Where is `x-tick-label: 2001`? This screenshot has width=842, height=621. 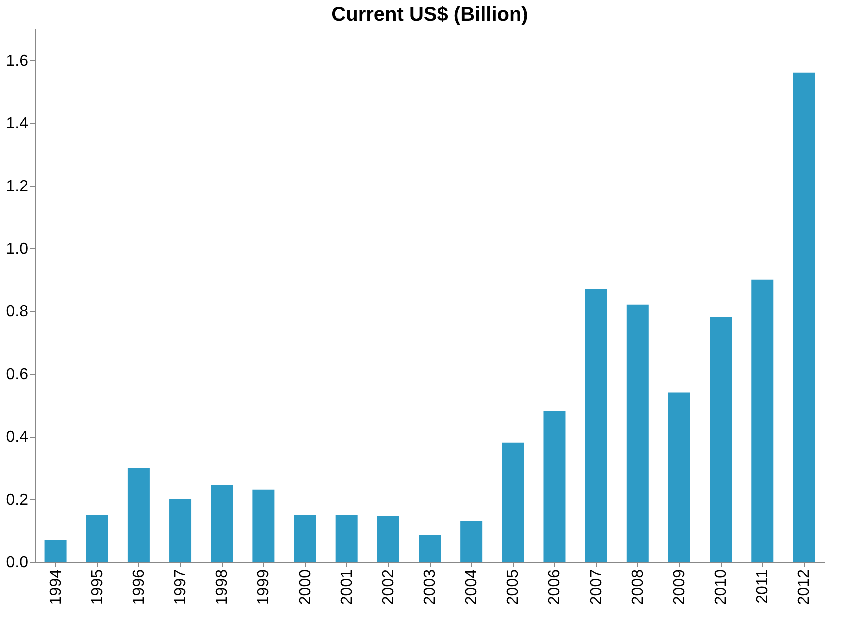
x-tick-label: 2001 is located at coordinates (347, 587).